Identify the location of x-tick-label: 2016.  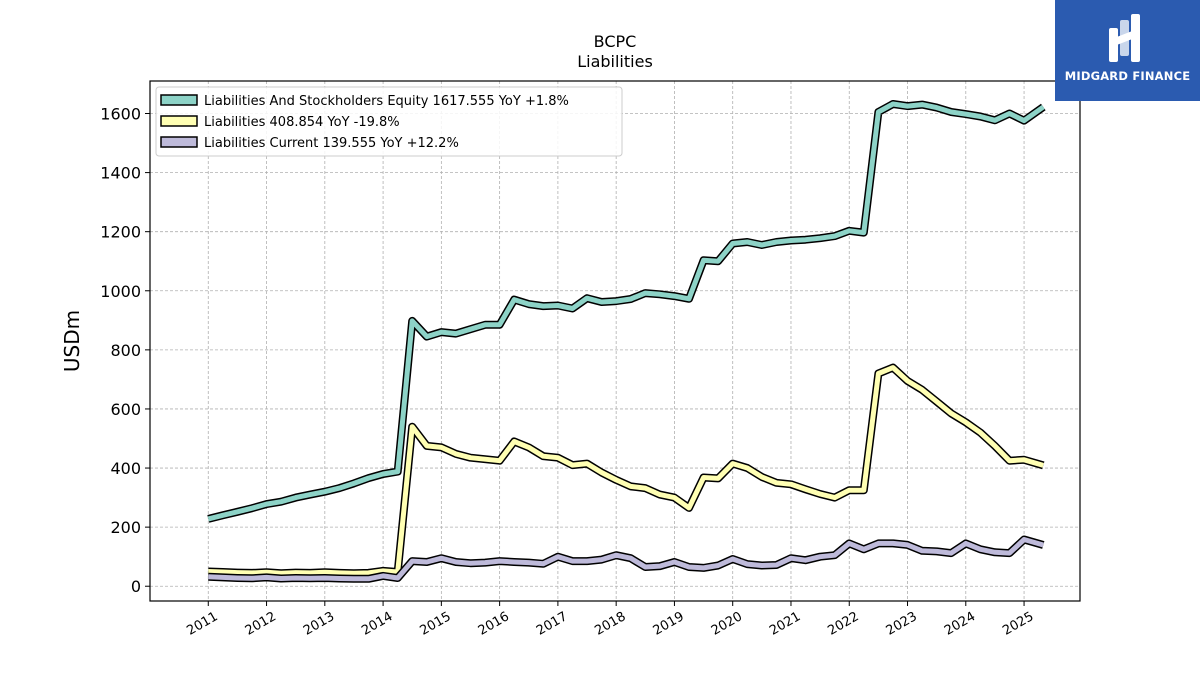
(494, 624).